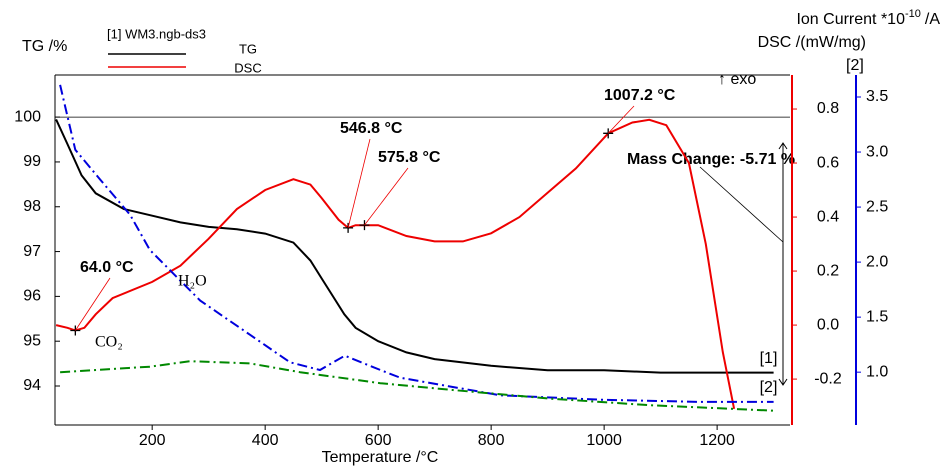 The width and height of the screenshot is (944, 468). What do you see at coordinates (247, 67) in the screenshot?
I see `legend-label: DSC` at bounding box center [247, 67].